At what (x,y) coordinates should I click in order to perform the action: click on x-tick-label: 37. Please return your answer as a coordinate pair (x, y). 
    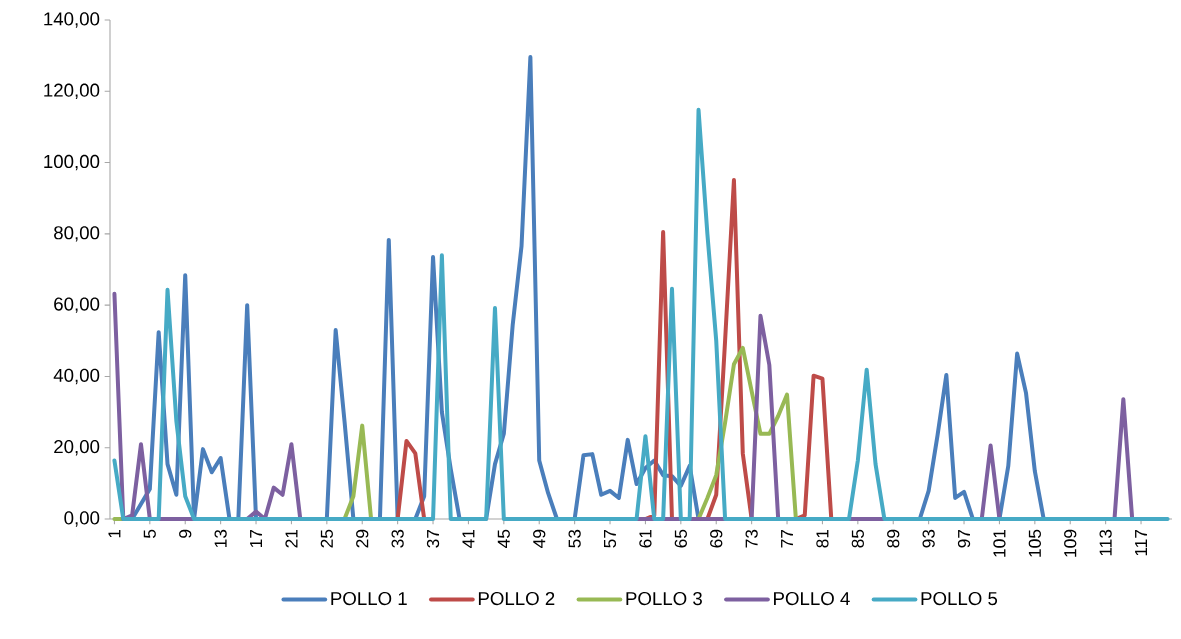
    Looking at the image, I should click on (433, 538).